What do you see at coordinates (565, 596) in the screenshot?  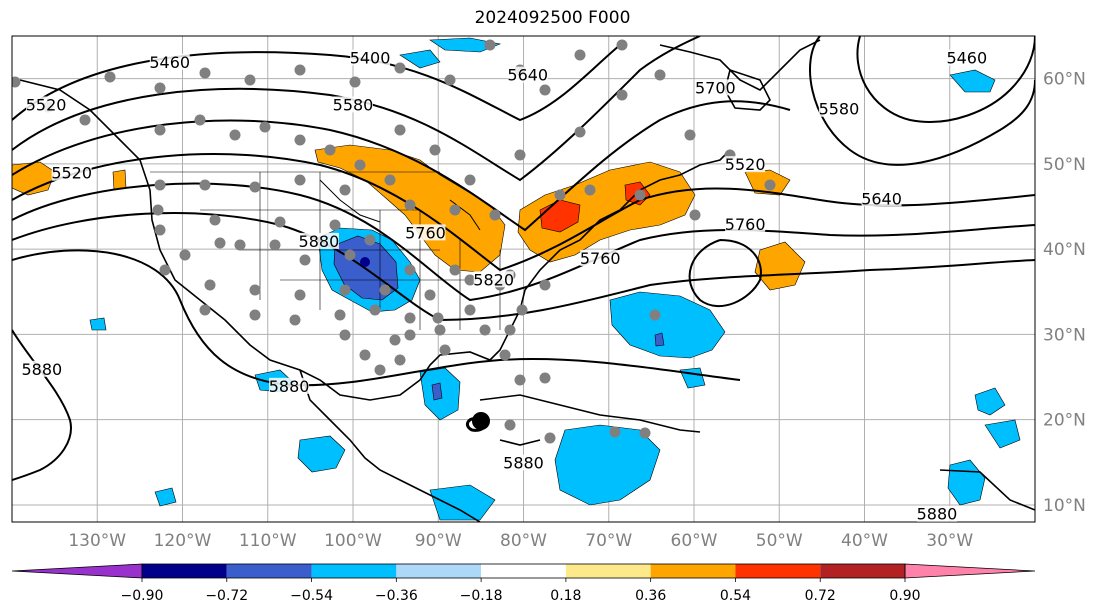 I see `colorbar-tick-label: 0.18` at bounding box center [565, 596].